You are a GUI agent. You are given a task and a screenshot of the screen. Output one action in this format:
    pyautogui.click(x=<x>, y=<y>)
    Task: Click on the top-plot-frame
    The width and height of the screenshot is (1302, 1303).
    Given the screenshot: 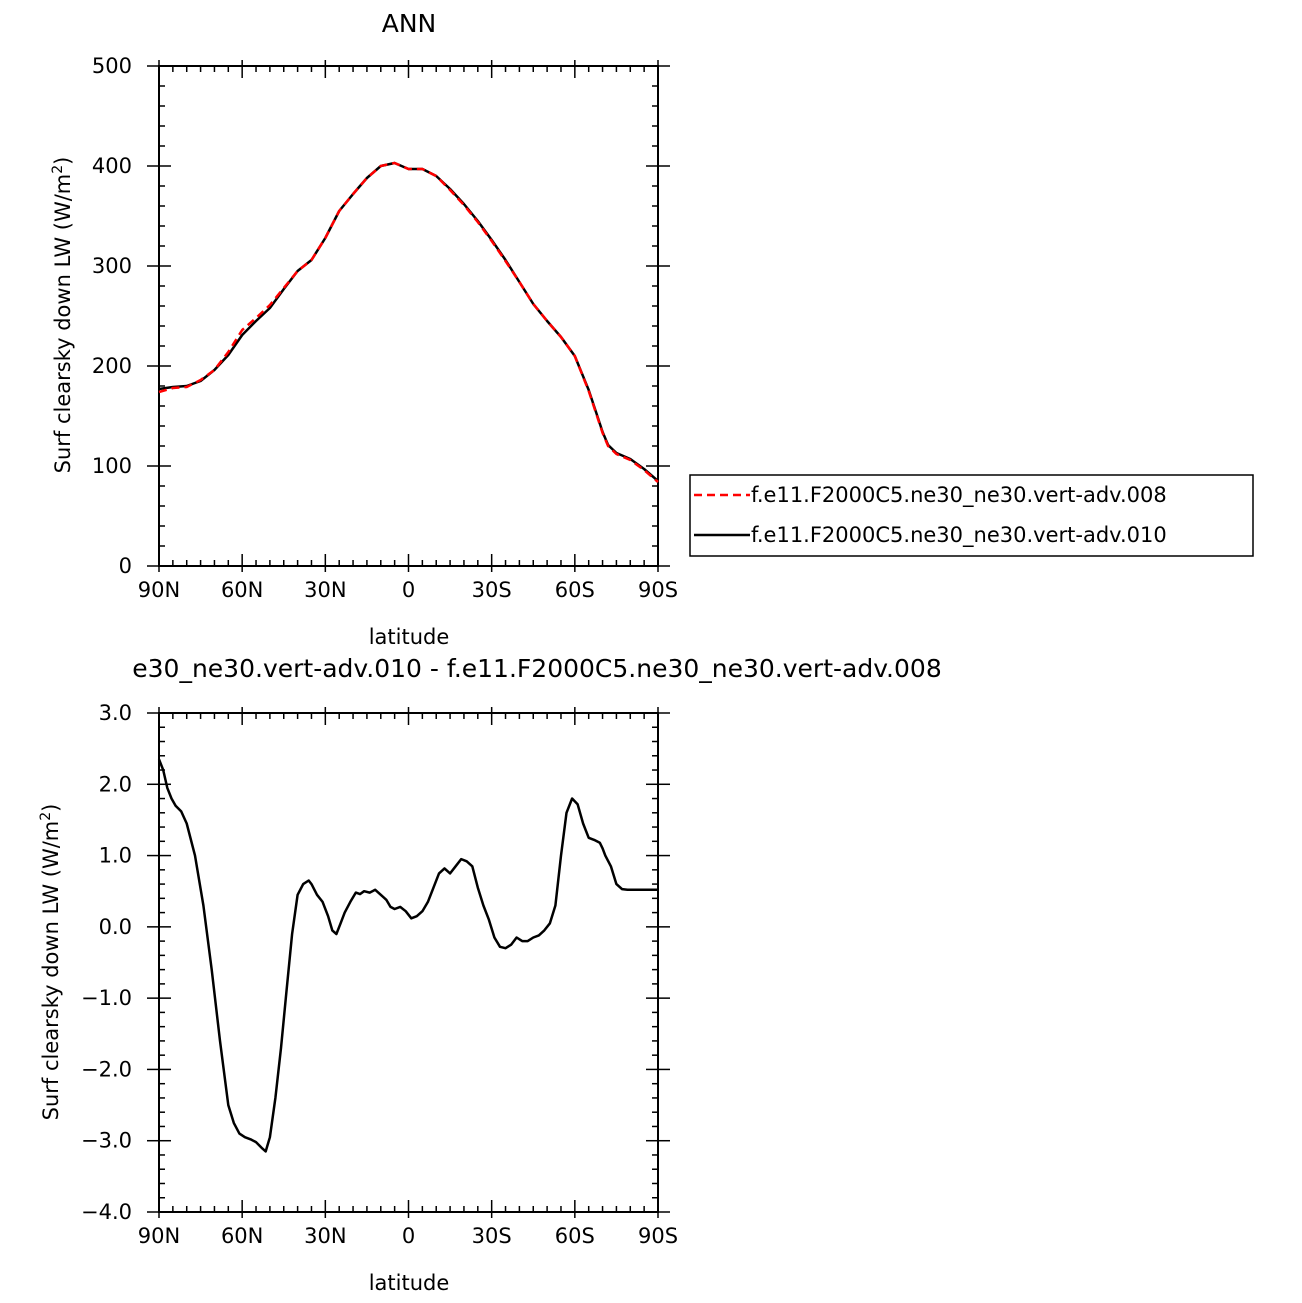 What is the action you would take?
    pyautogui.click(x=408, y=316)
    